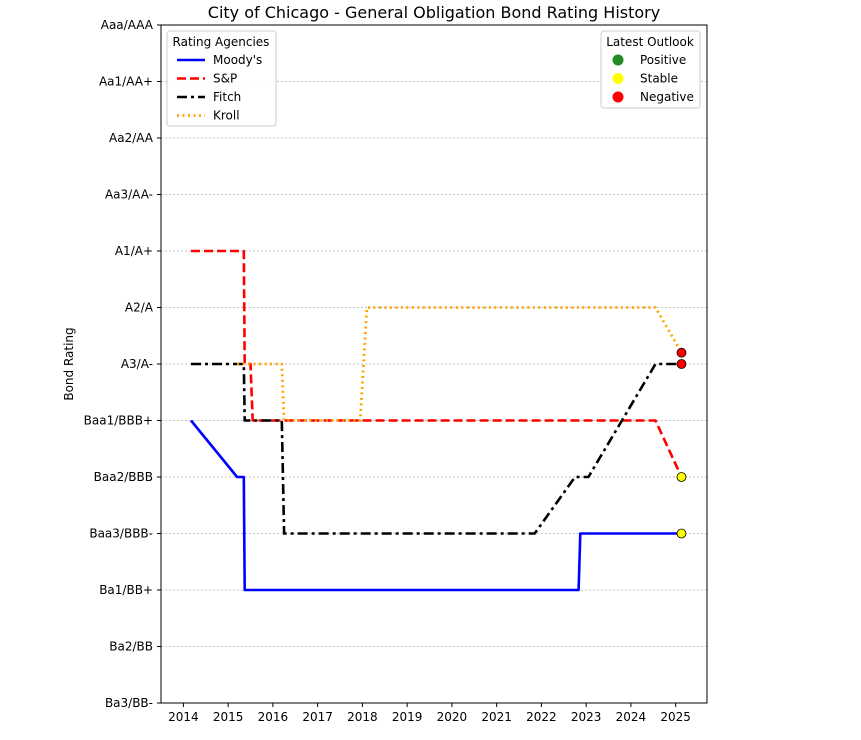 The image size is (861, 740). I want to click on x-tick-label-2025: 2025, so click(675, 717).